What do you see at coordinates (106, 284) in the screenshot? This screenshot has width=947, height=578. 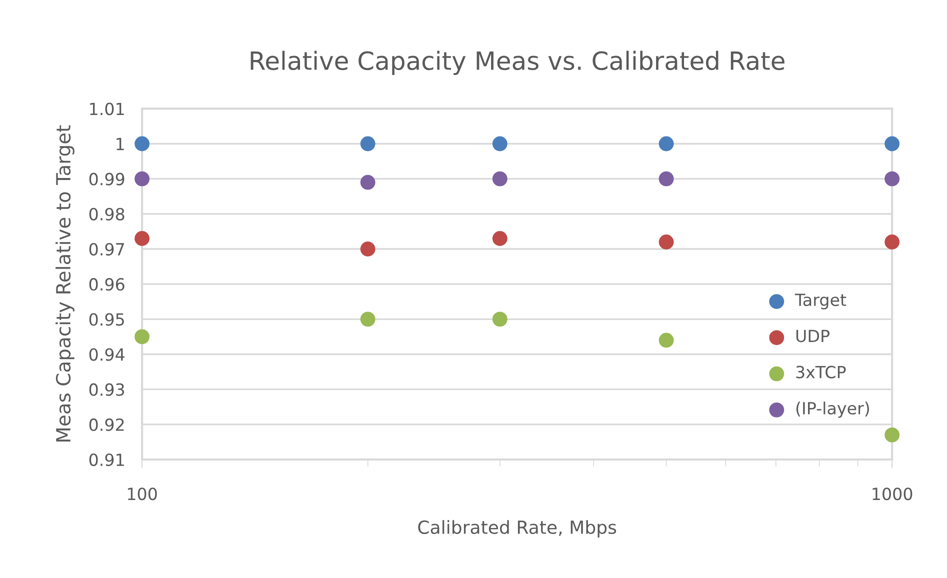 I see `y-tick-label: 0.96` at bounding box center [106, 284].